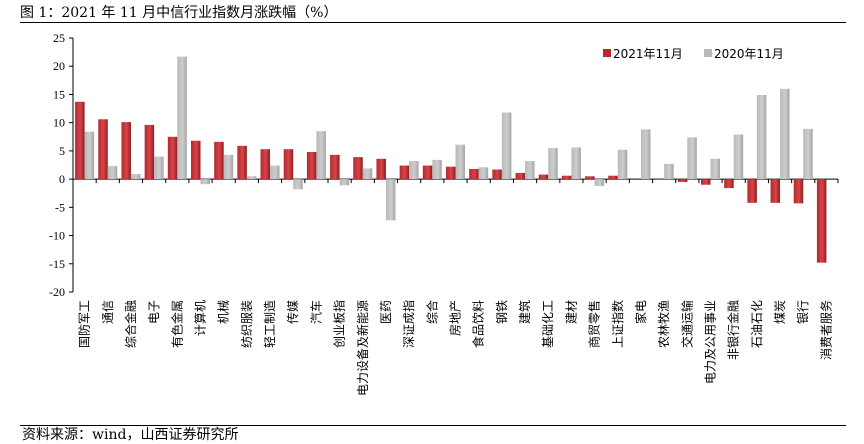 The height and width of the screenshot is (444, 864). What do you see at coordinates (315, 312) in the screenshot?
I see `category-label: 汽车` at bounding box center [315, 312].